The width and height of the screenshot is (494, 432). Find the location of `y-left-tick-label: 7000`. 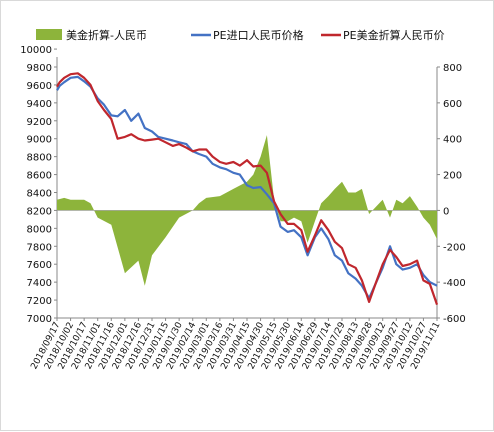

y-left-tick-label: 7000 is located at coordinates (39, 319).